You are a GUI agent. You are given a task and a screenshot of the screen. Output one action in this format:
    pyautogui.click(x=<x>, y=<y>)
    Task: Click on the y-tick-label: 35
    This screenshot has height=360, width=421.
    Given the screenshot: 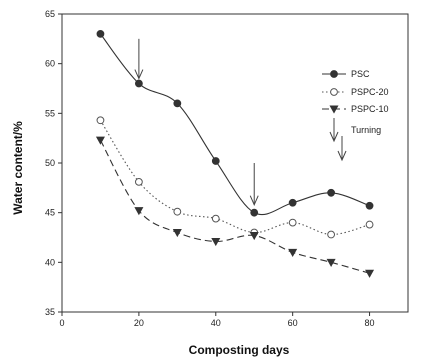 What is the action you would take?
    pyautogui.click(x=50, y=312)
    